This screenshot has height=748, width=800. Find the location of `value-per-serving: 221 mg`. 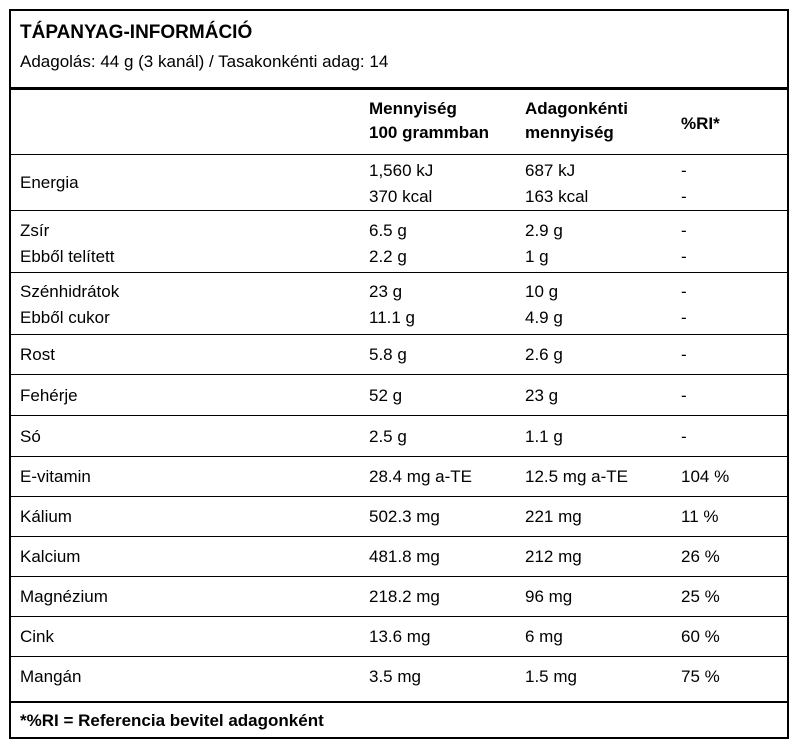

value-per-serving: 221 mg is located at coordinates (553, 516).